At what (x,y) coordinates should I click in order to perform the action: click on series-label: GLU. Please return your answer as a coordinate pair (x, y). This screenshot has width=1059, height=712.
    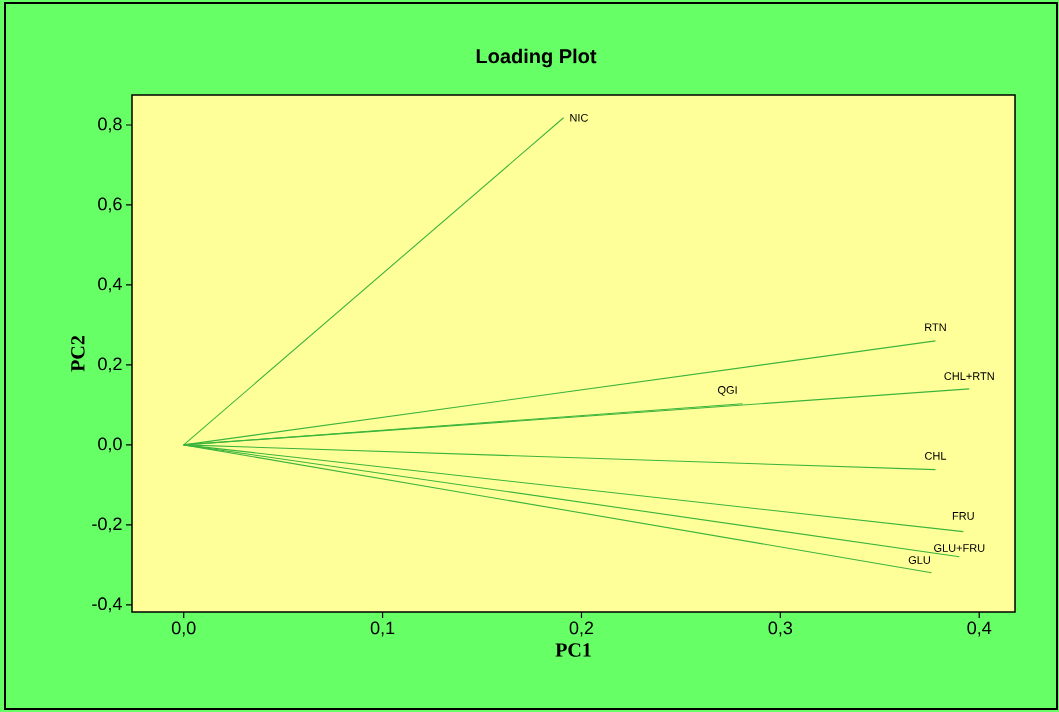
    Looking at the image, I should click on (919, 560).